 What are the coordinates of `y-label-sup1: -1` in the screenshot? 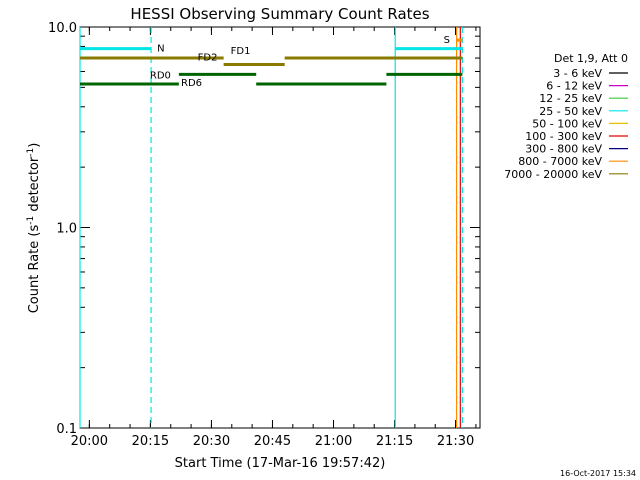 It's located at (31, 220).